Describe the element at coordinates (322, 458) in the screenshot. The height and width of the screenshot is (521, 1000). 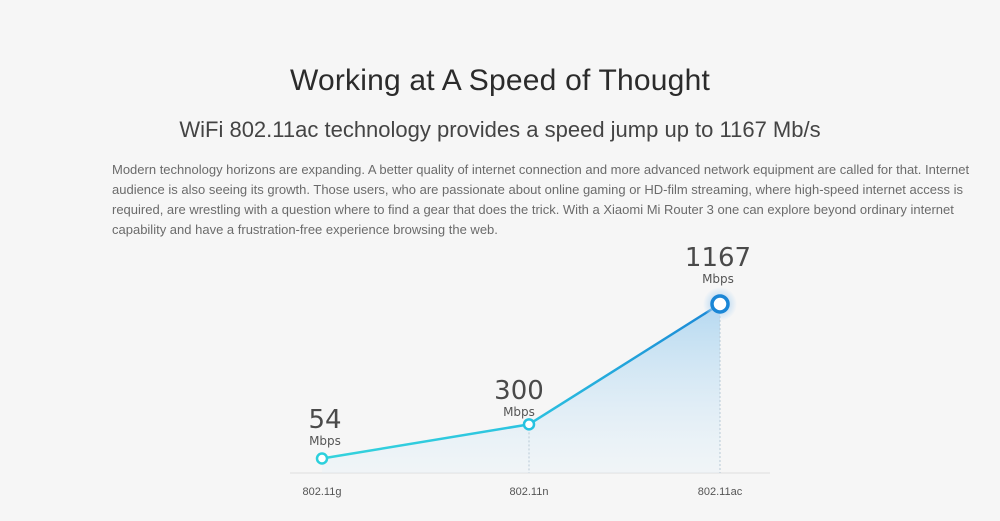
I see `data-point-802.11g` at that location.